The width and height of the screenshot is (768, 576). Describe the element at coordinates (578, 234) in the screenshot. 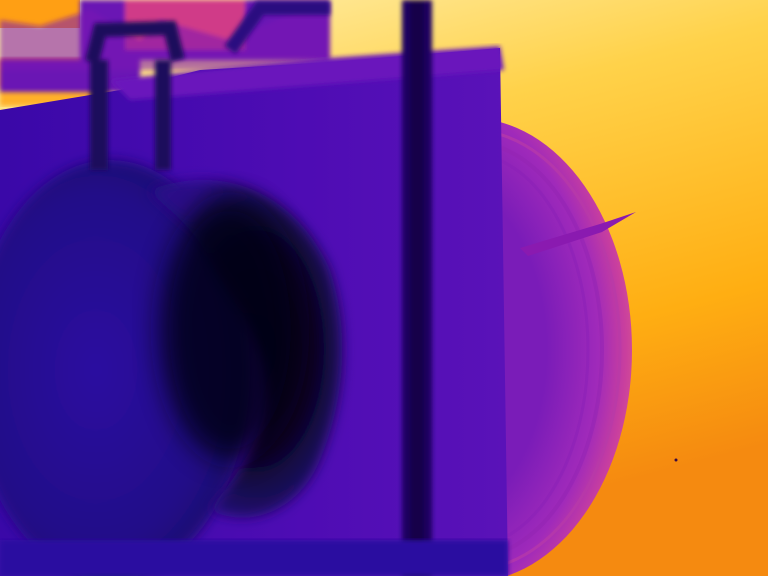

I see `probe-wire` at that location.